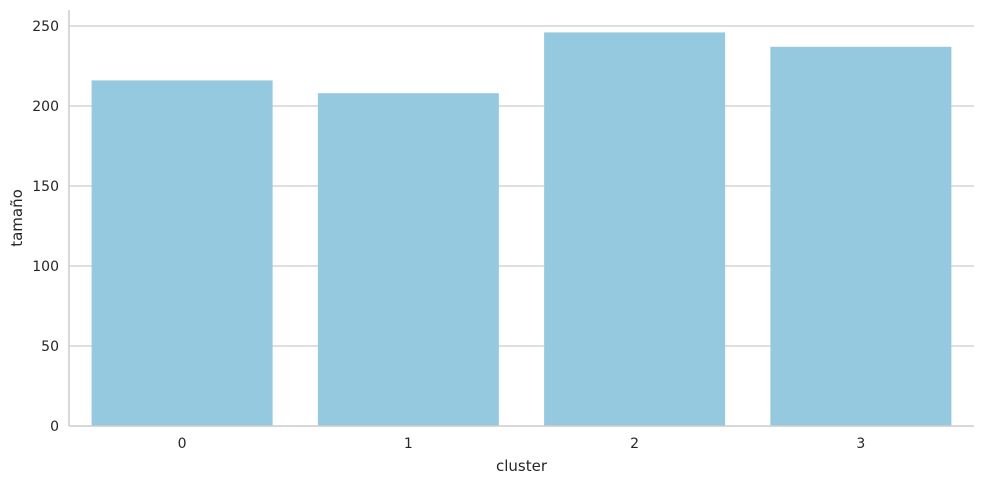 Image resolution: width=984 pixels, height=484 pixels. What do you see at coordinates (45, 187) in the screenshot?
I see `y-tick-label-150: 150` at bounding box center [45, 187].